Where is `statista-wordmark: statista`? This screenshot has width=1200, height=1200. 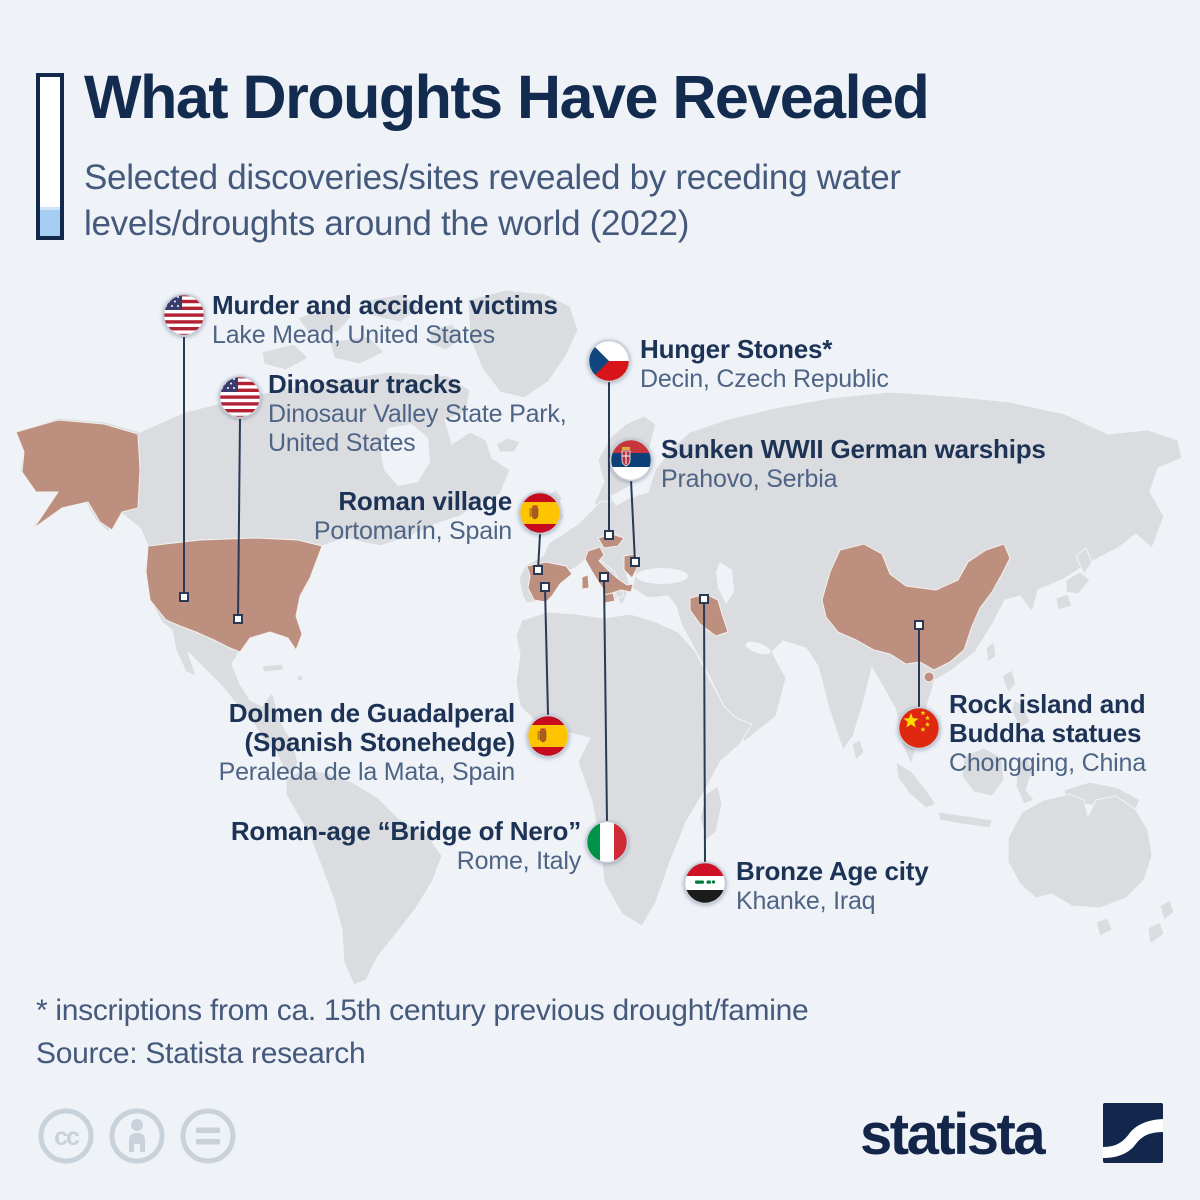
statista-wordmark: statista is located at coordinates (953, 1134).